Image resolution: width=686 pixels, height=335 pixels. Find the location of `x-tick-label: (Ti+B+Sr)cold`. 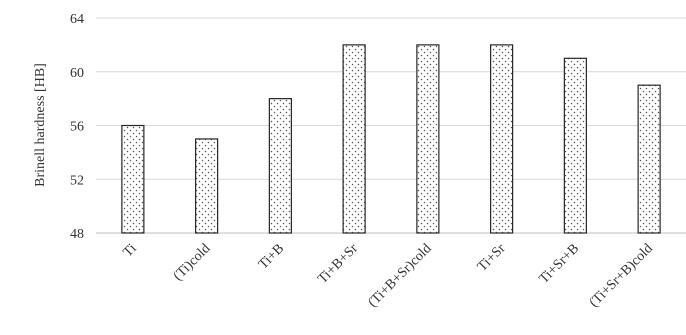

x-tick-label: (Ti+B+Sr)cold is located at coordinates (399, 275).